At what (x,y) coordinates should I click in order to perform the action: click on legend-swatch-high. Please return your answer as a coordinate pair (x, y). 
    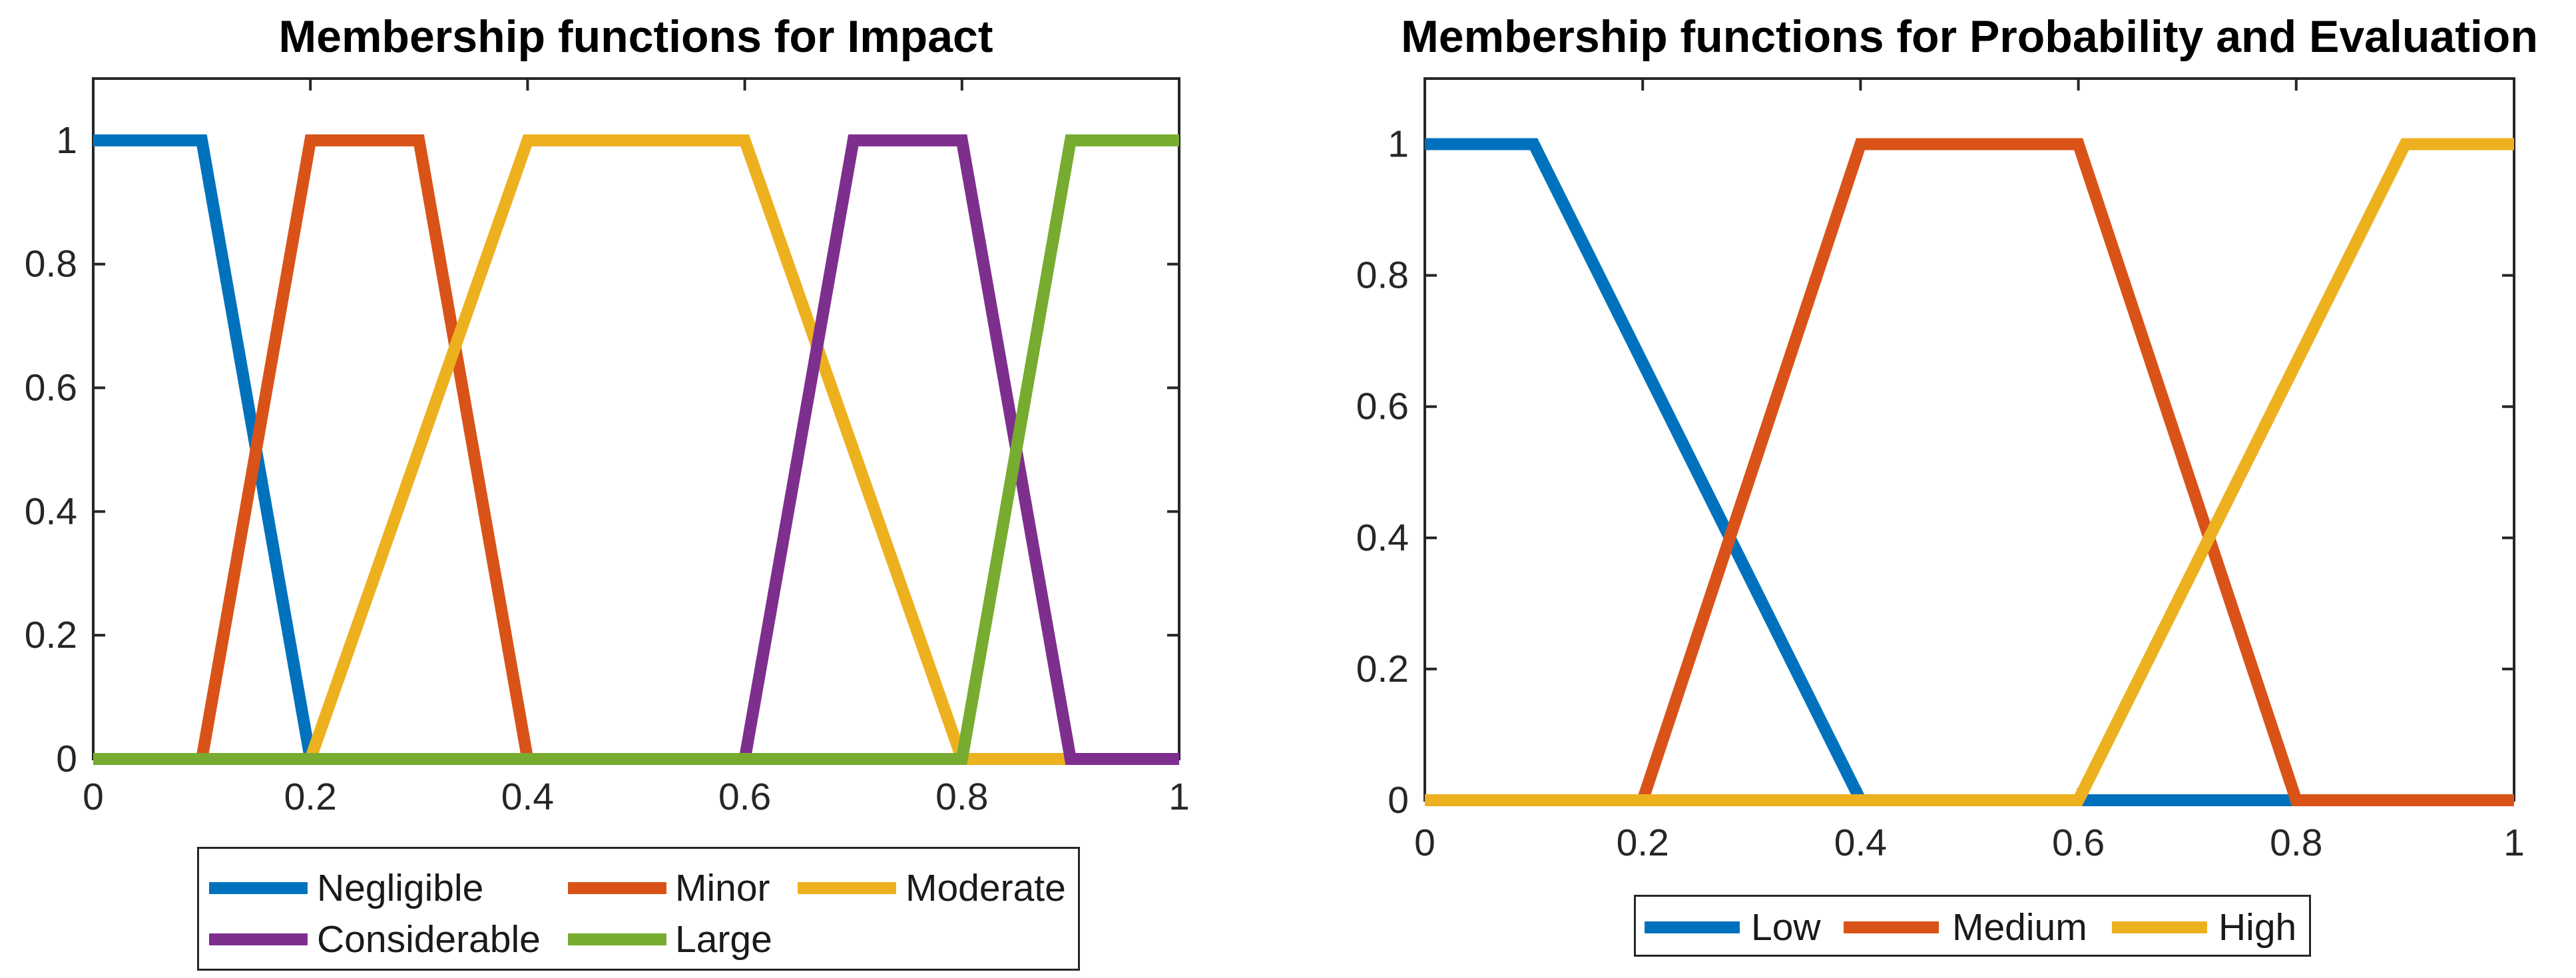
    Looking at the image, I should click on (2159, 927).